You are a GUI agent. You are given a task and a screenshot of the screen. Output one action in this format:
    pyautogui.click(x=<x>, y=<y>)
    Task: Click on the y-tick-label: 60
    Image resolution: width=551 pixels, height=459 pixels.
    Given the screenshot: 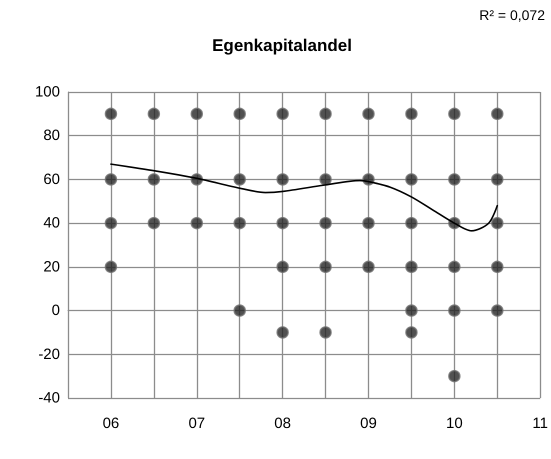 What is the action you would take?
    pyautogui.click(x=51, y=179)
    